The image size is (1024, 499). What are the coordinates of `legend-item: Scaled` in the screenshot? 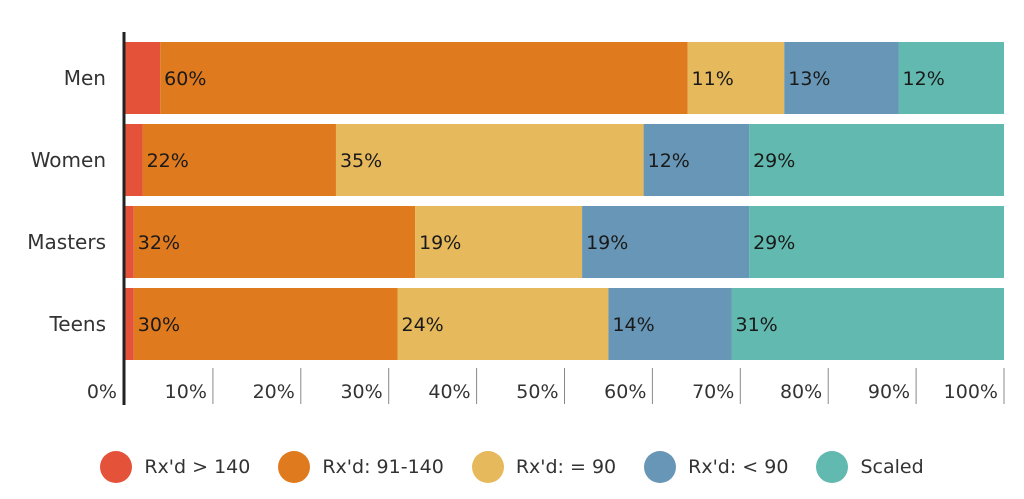 It's located at (870, 467).